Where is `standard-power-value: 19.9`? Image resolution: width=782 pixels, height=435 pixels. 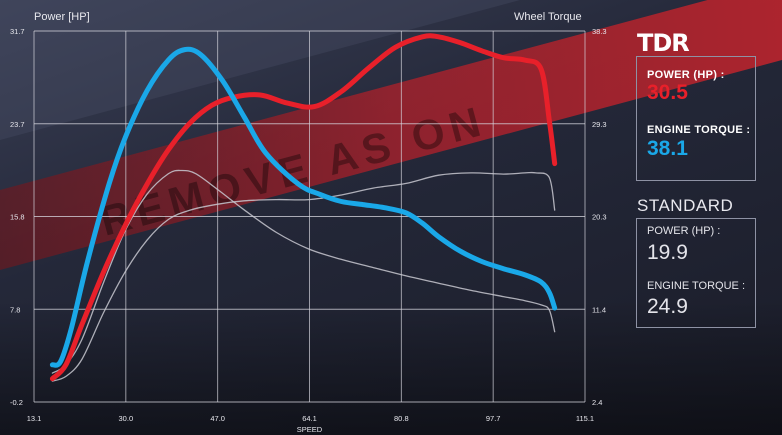 standard-power-value: 19.9 is located at coordinates (667, 252).